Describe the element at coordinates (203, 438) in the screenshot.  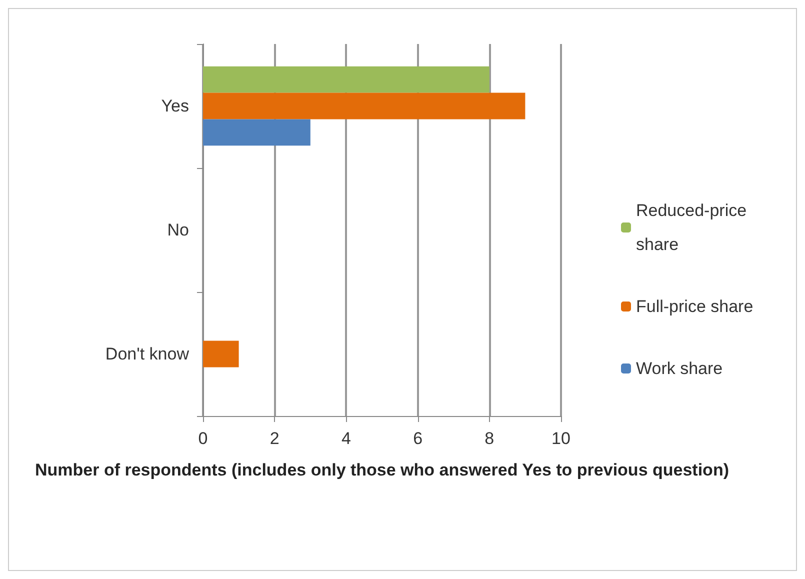
I see `x-tick-label: 0` at that location.